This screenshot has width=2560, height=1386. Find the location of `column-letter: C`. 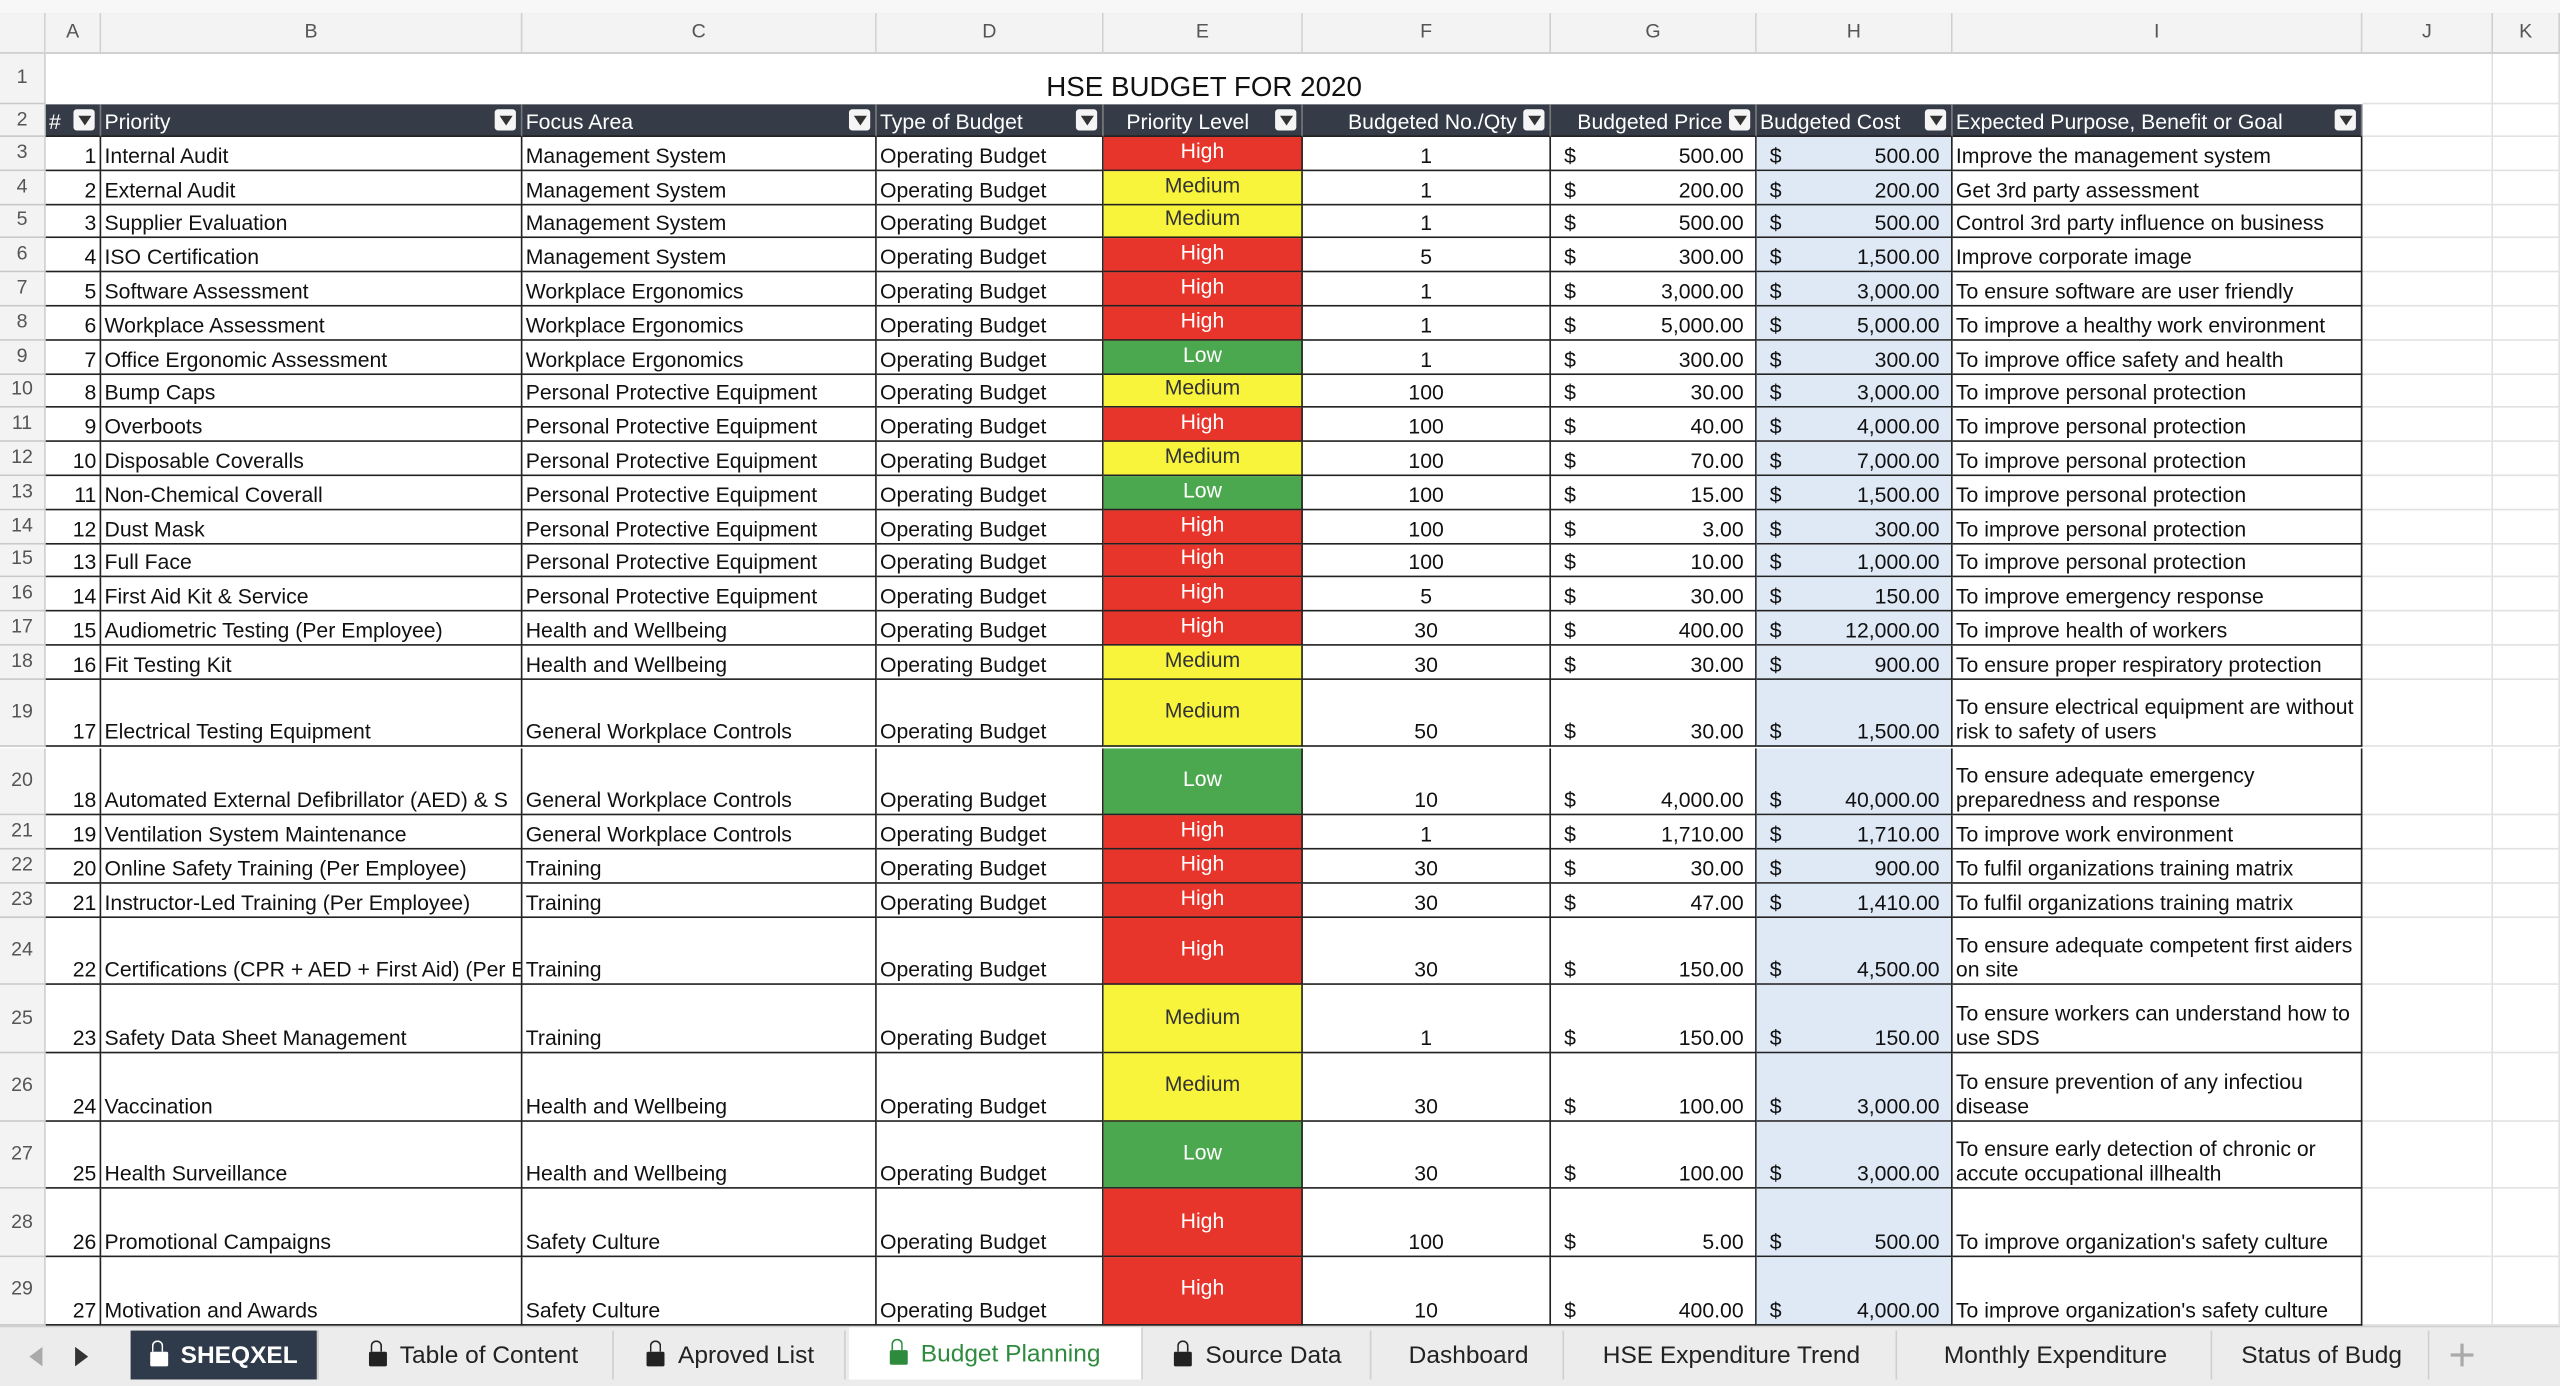

column-letter: C is located at coordinates (699, 33).